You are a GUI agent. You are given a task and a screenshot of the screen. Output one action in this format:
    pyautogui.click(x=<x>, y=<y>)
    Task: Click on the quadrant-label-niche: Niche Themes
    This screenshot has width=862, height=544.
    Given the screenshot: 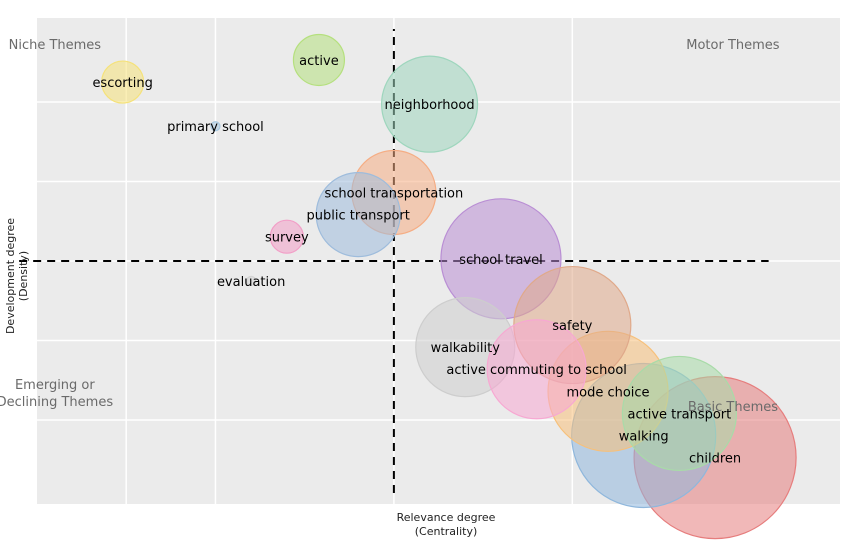 What is the action you would take?
    pyautogui.click(x=55, y=45)
    